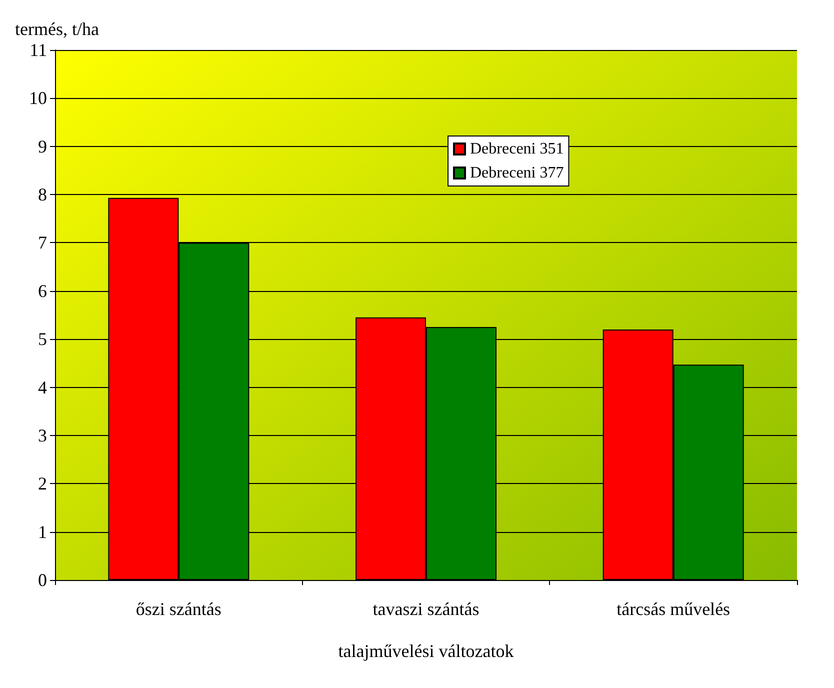 The height and width of the screenshot is (688, 834). Describe the element at coordinates (517, 173) in the screenshot. I see `legend-label: Debreceni 377` at that location.